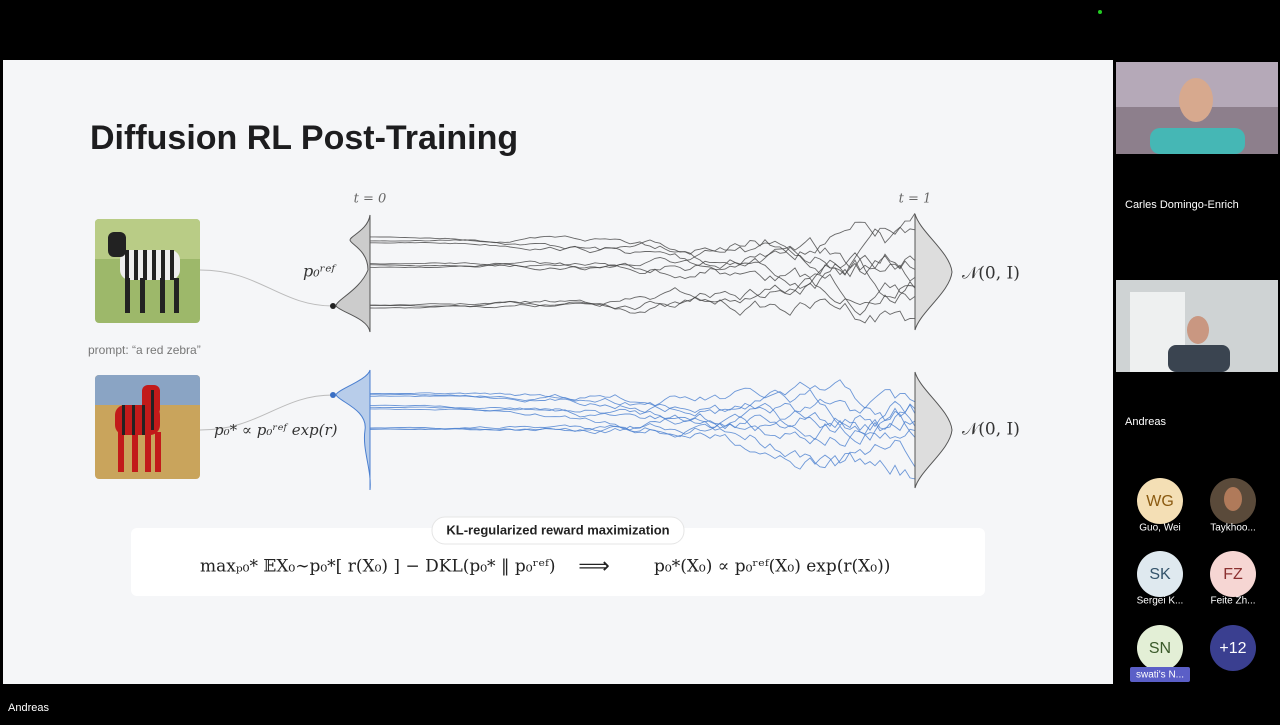  I want to click on avatar-initials: FZ, so click(1233, 574).